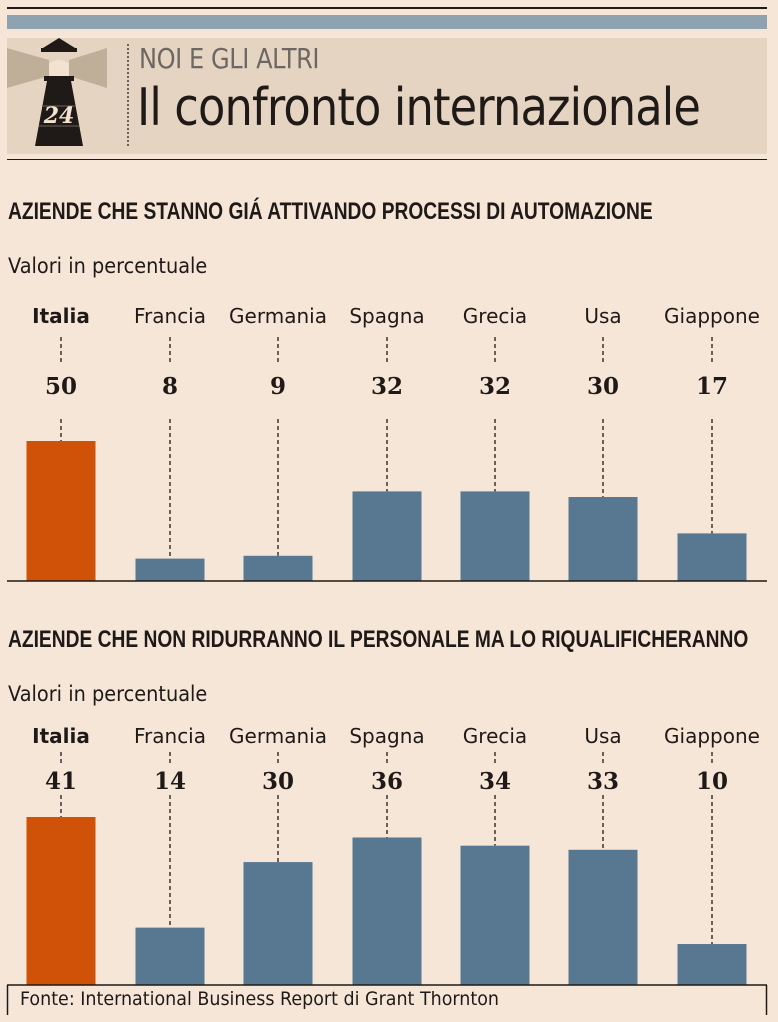  What do you see at coordinates (108, 694) in the screenshot?
I see `chart-2-subtitle: Valori in percentuale` at bounding box center [108, 694].